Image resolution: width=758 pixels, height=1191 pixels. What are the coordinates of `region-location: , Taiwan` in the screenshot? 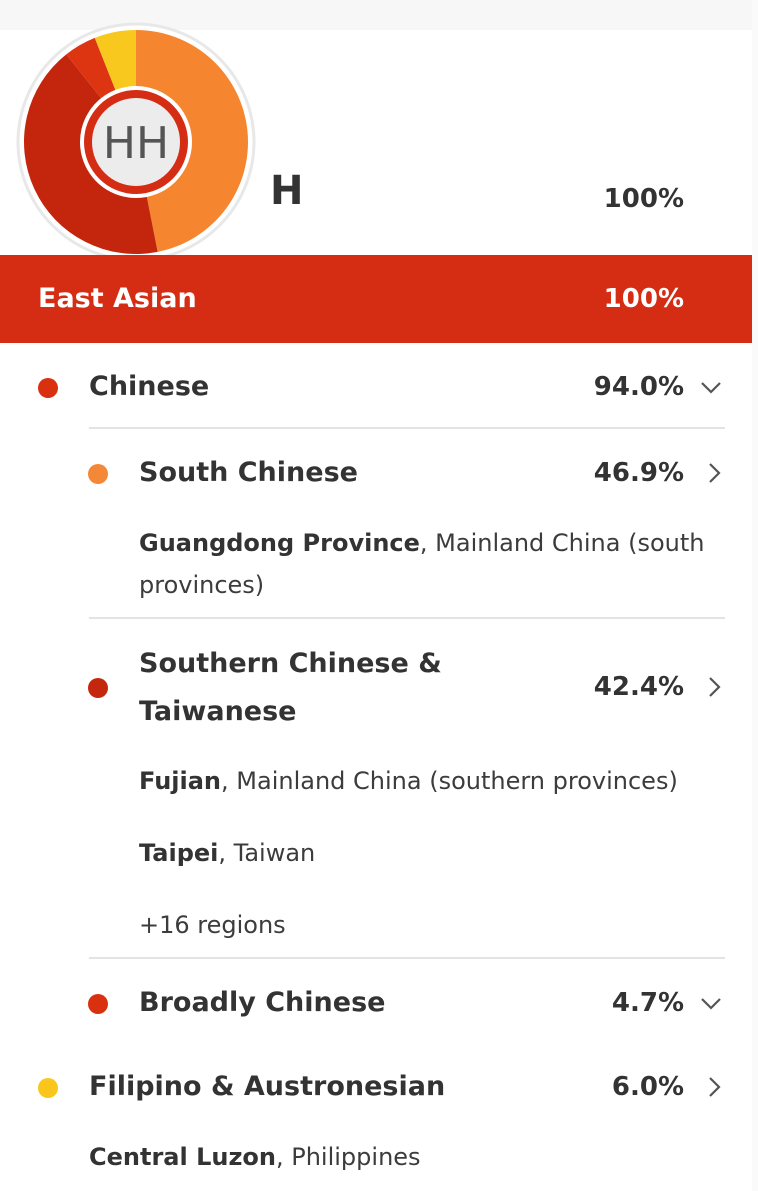 It's located at (267, 853).